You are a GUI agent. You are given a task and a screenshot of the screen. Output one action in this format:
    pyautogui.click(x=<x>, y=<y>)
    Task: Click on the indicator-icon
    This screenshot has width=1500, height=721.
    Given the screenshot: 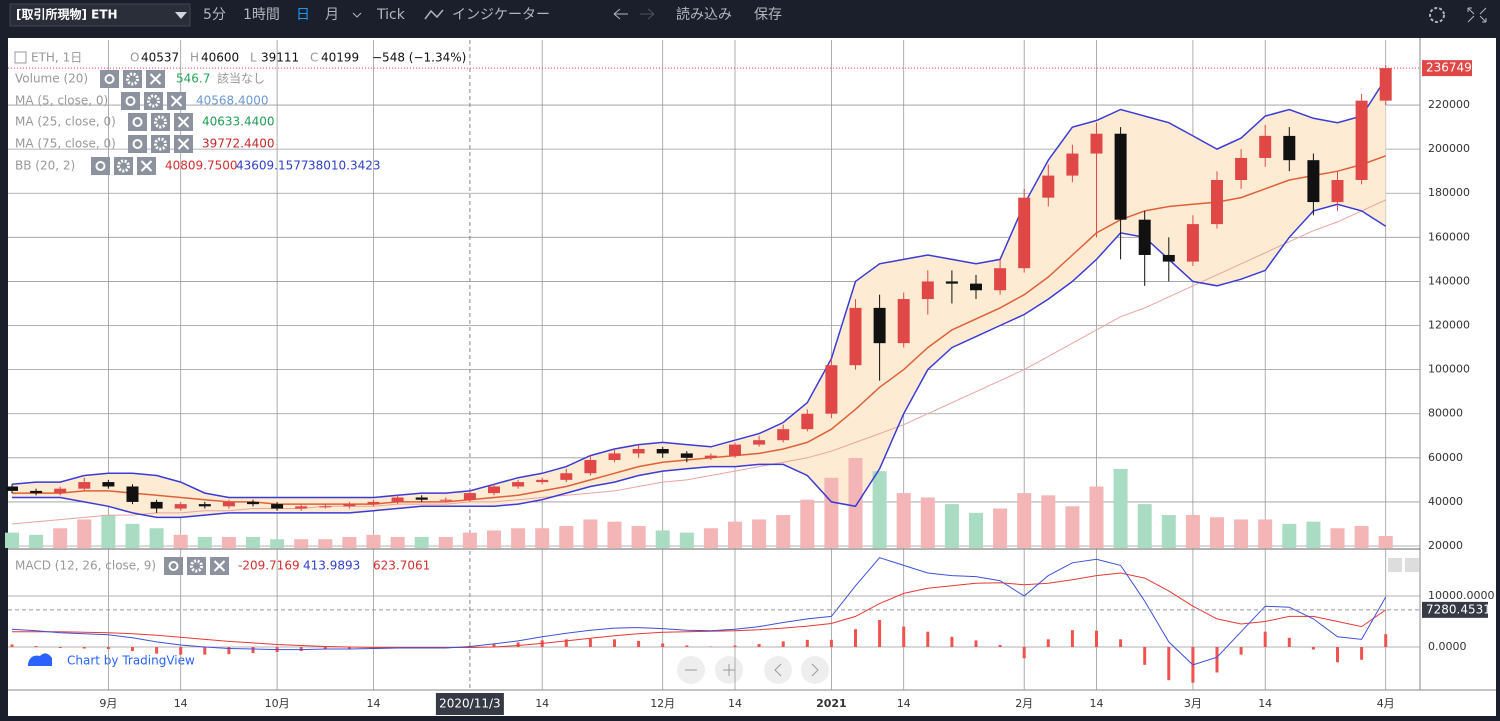 What is the action you would take?
    pyautogui.click(x=434, y=14)
    